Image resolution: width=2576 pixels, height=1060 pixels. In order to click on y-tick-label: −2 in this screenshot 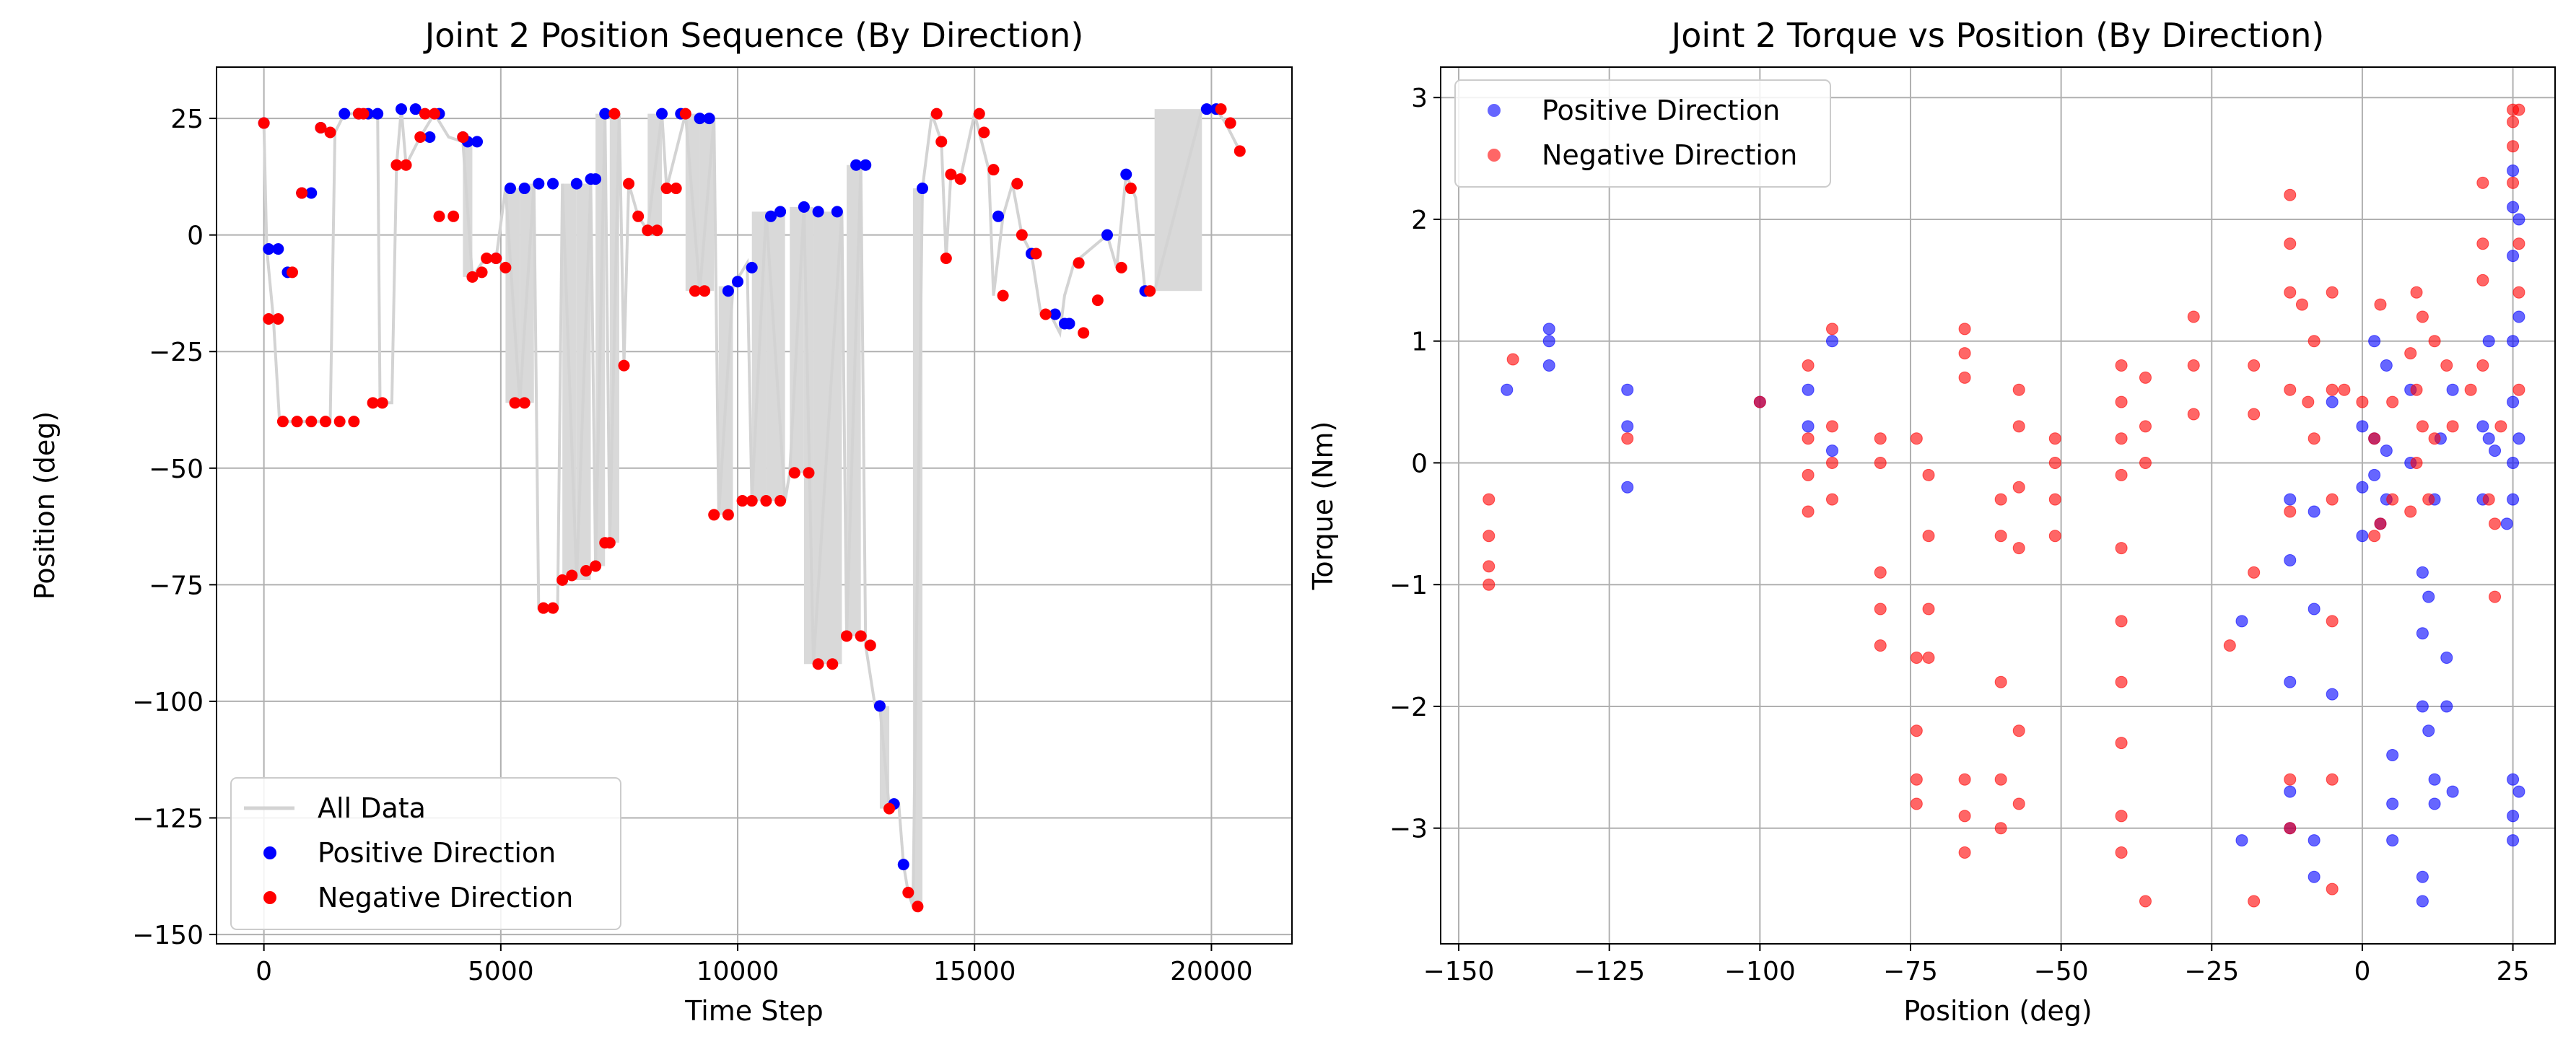, I will do `click(1408, 707)`.